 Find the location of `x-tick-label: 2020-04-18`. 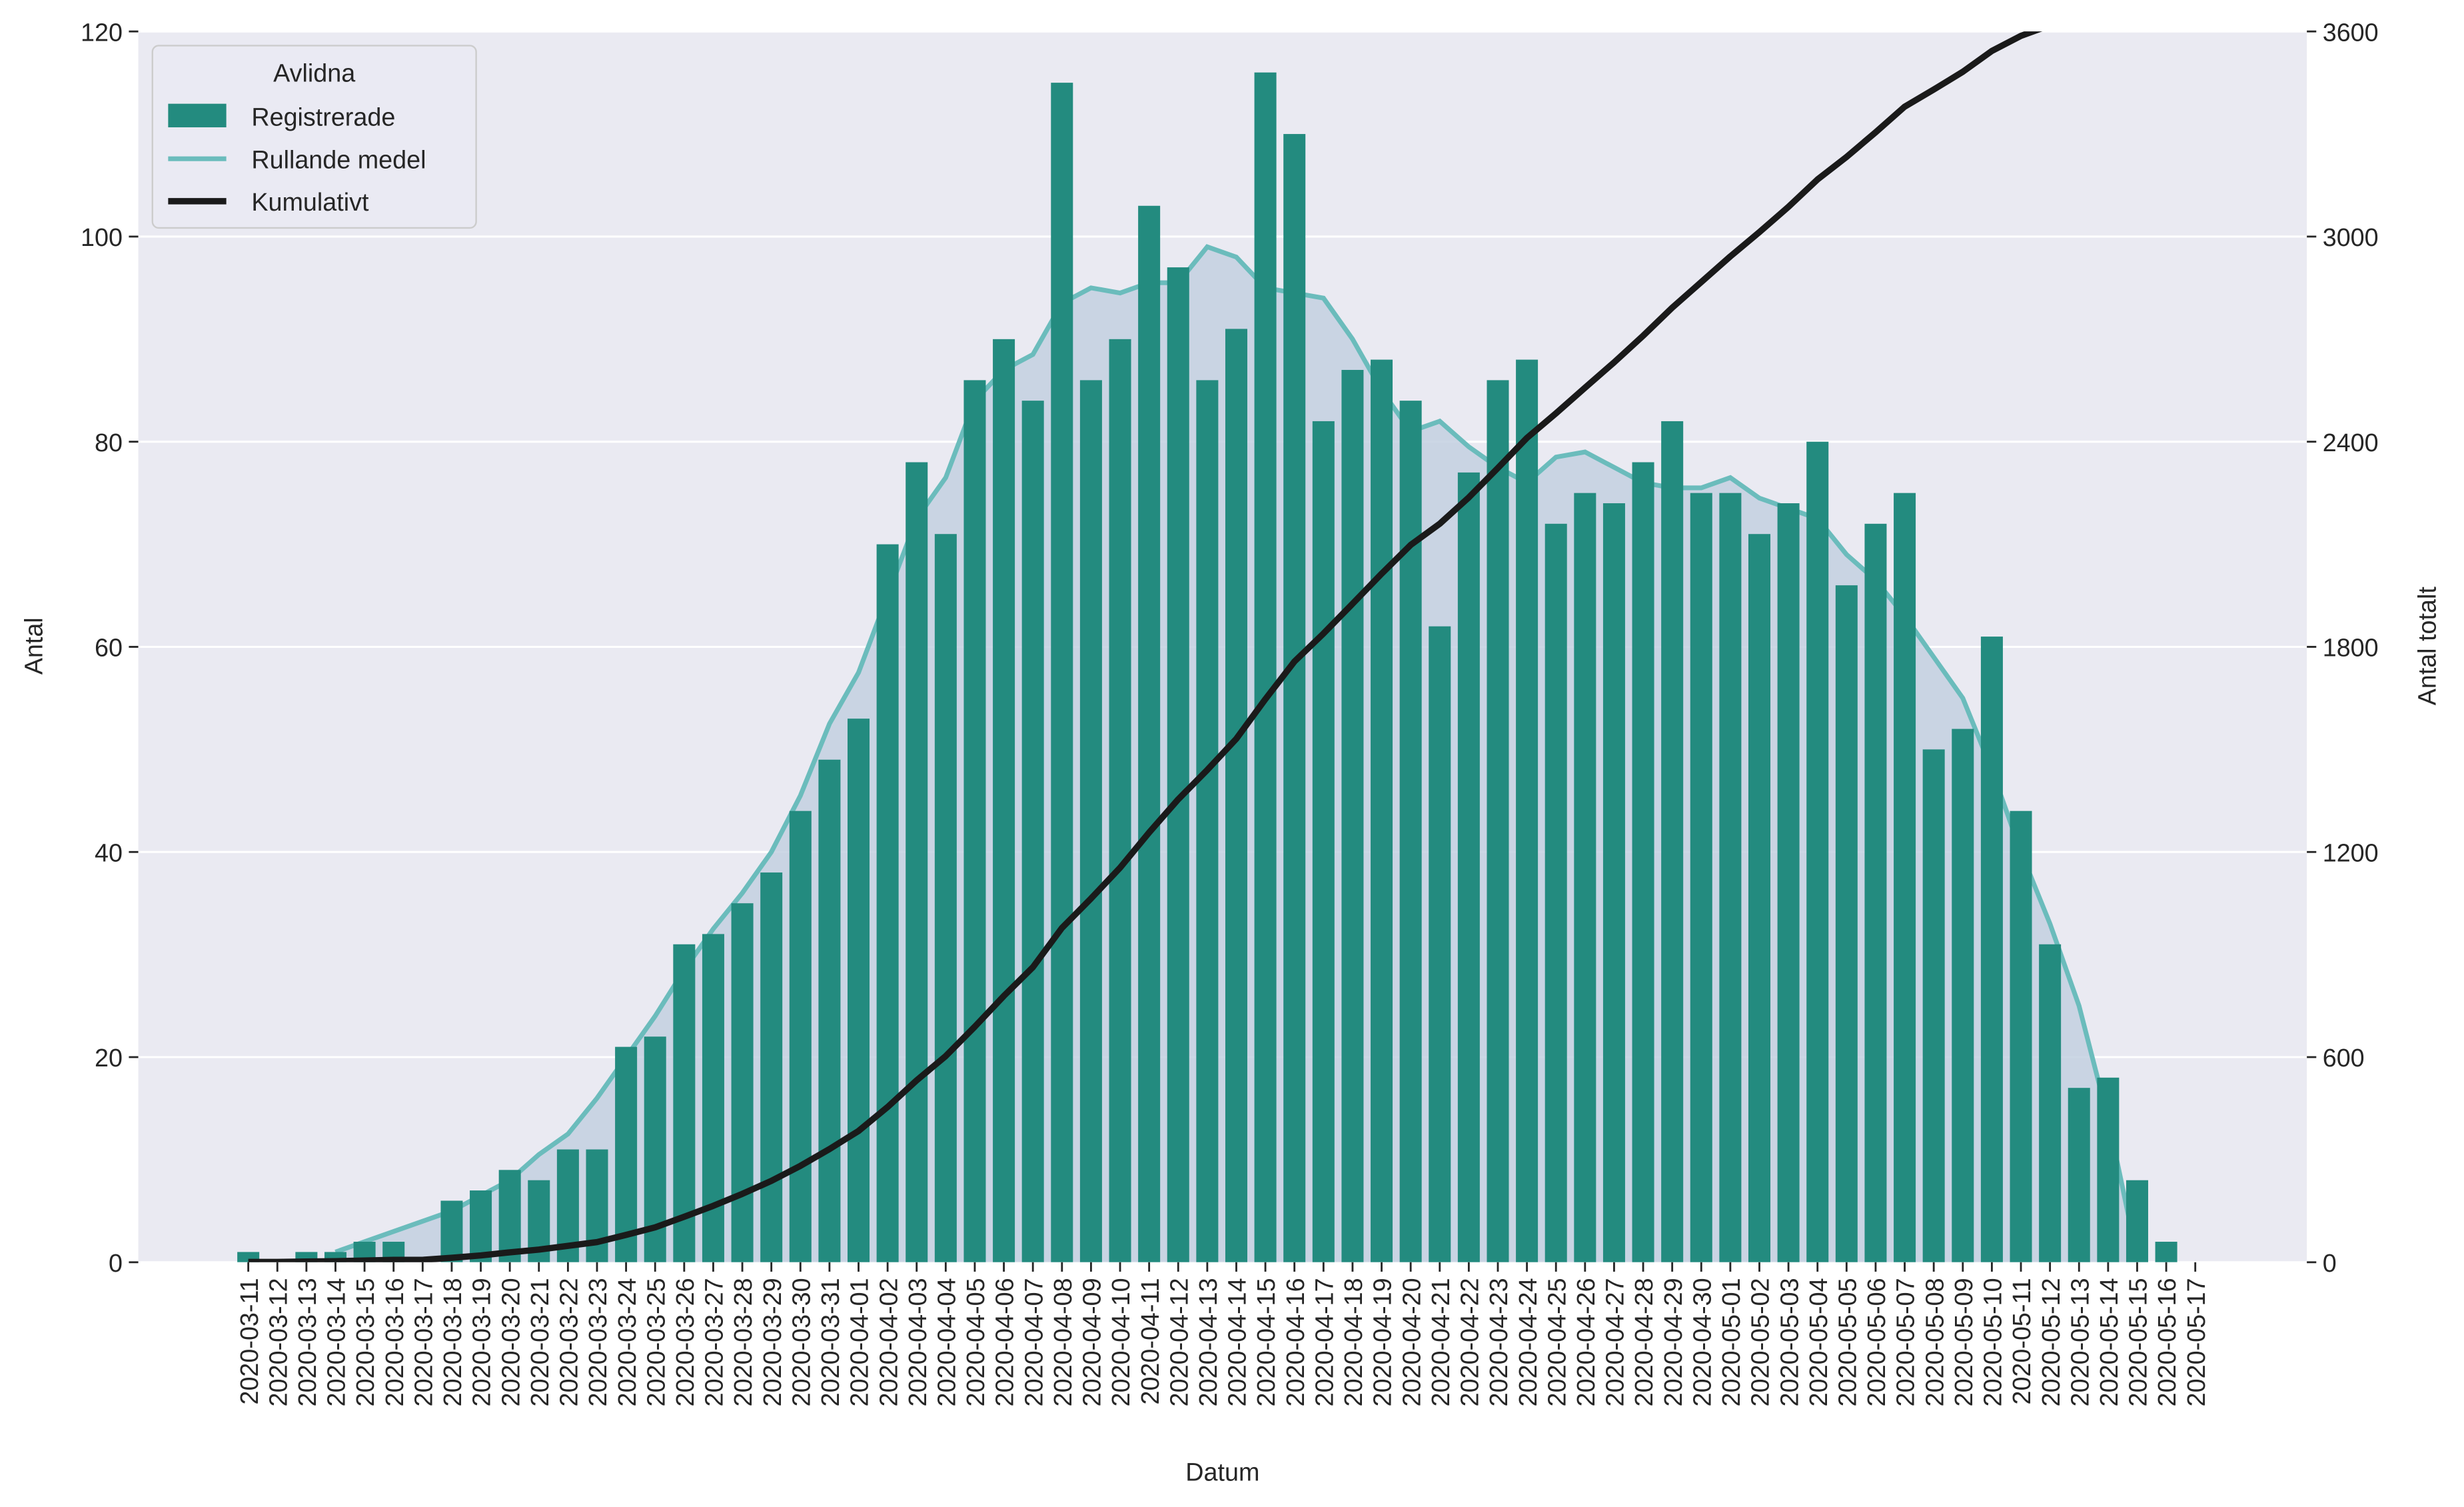

x-tick-label: 2020-04-18 is located at coordinates (1353, 1342).